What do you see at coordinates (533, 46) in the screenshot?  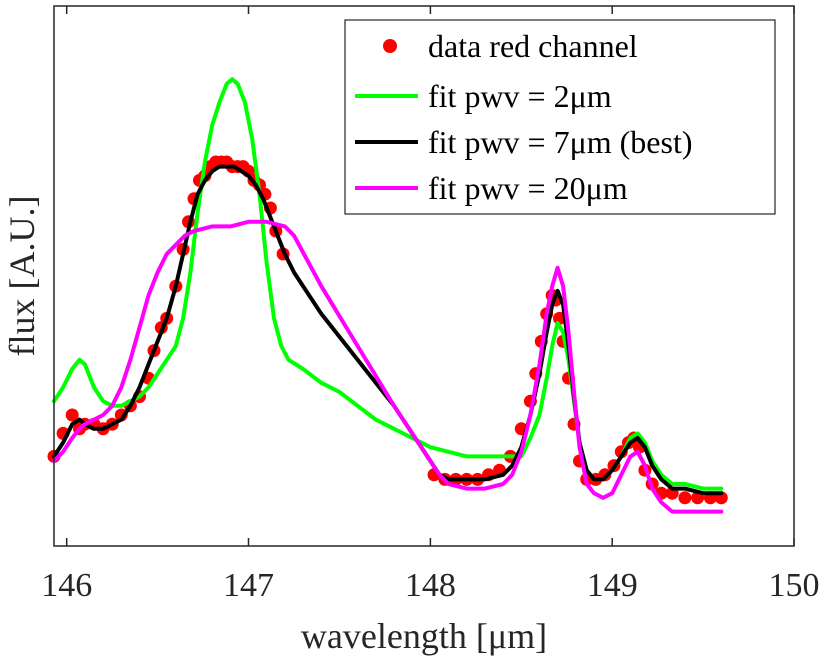 I see `legend-label-data: data red channel` at bounding box center [533, 46].